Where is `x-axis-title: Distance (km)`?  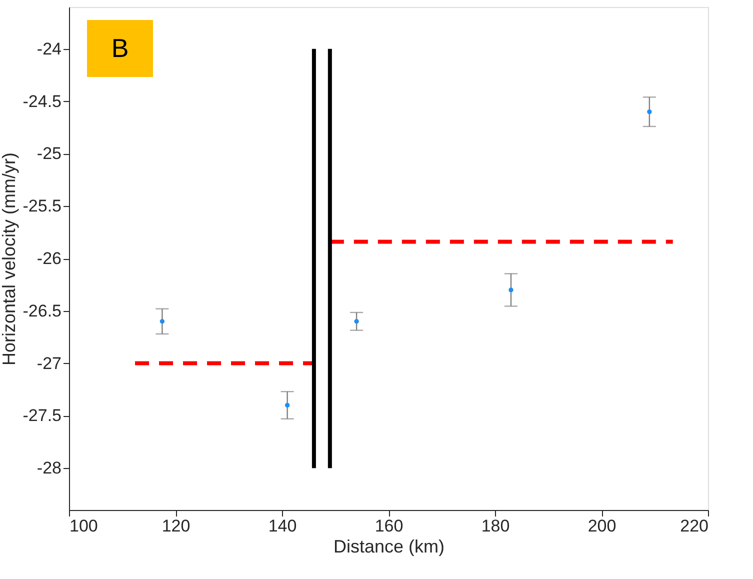
x-axis-title: Distance (km) is located at coordinates (389, 546).